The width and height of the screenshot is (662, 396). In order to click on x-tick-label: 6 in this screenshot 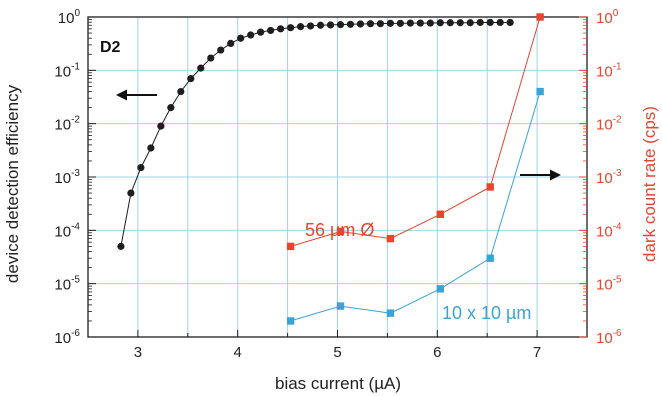, I will do `click(437, 352)`.